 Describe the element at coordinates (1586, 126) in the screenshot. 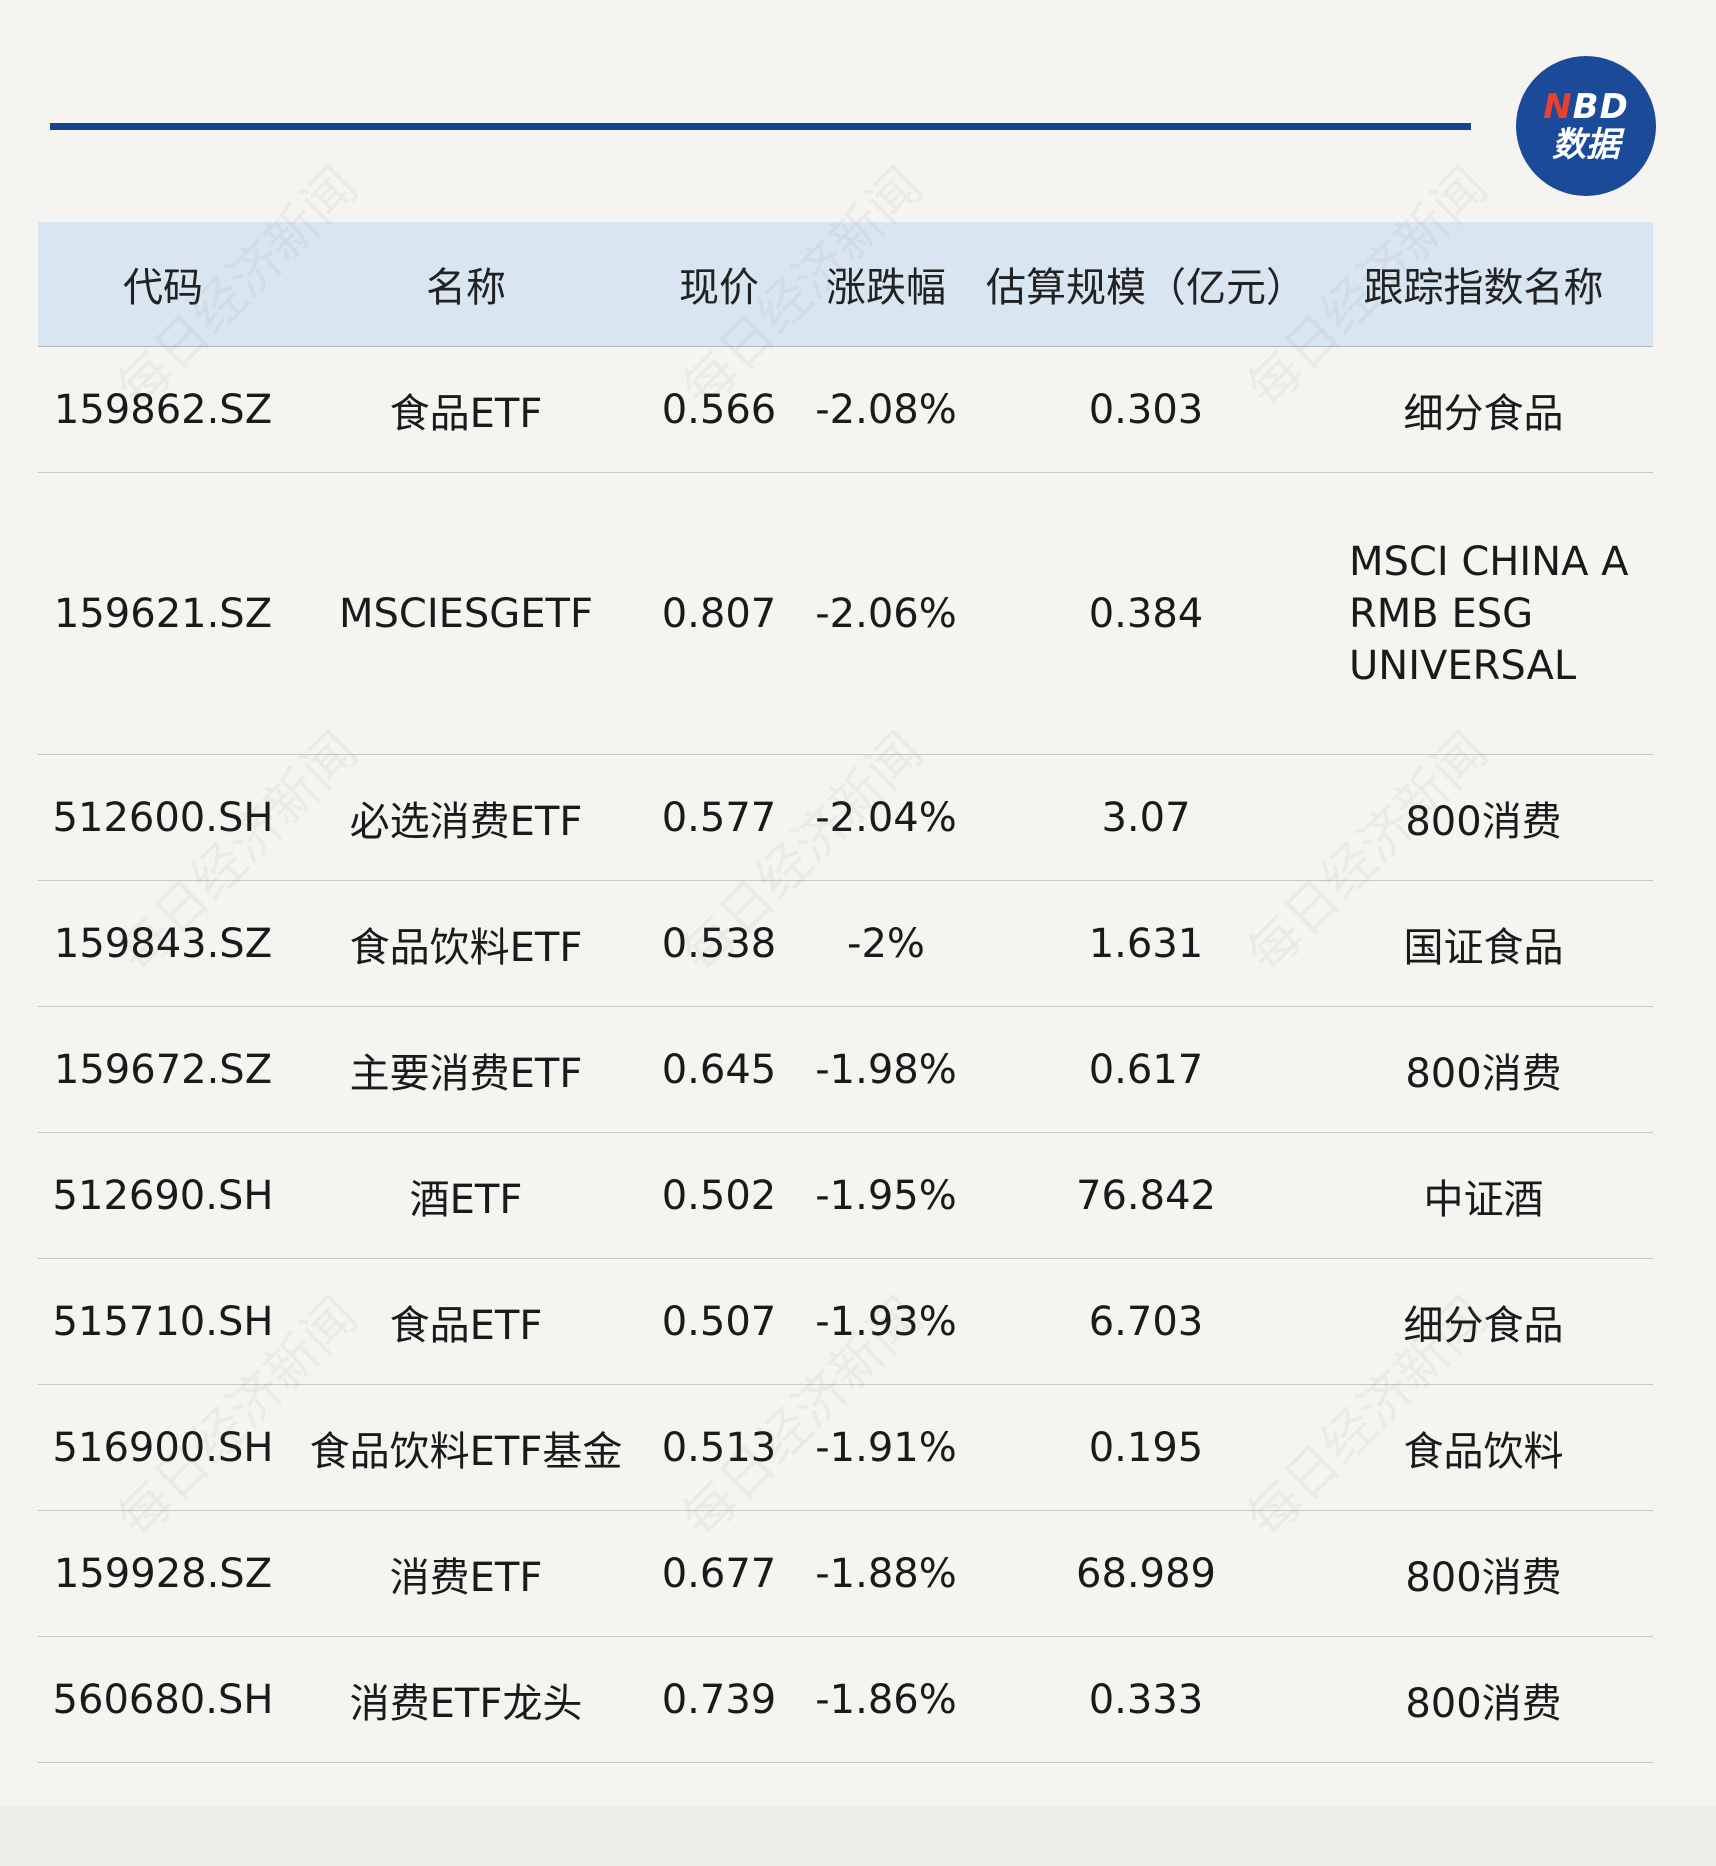

I see `nbd-data-logo: NBD 数据` at that location.